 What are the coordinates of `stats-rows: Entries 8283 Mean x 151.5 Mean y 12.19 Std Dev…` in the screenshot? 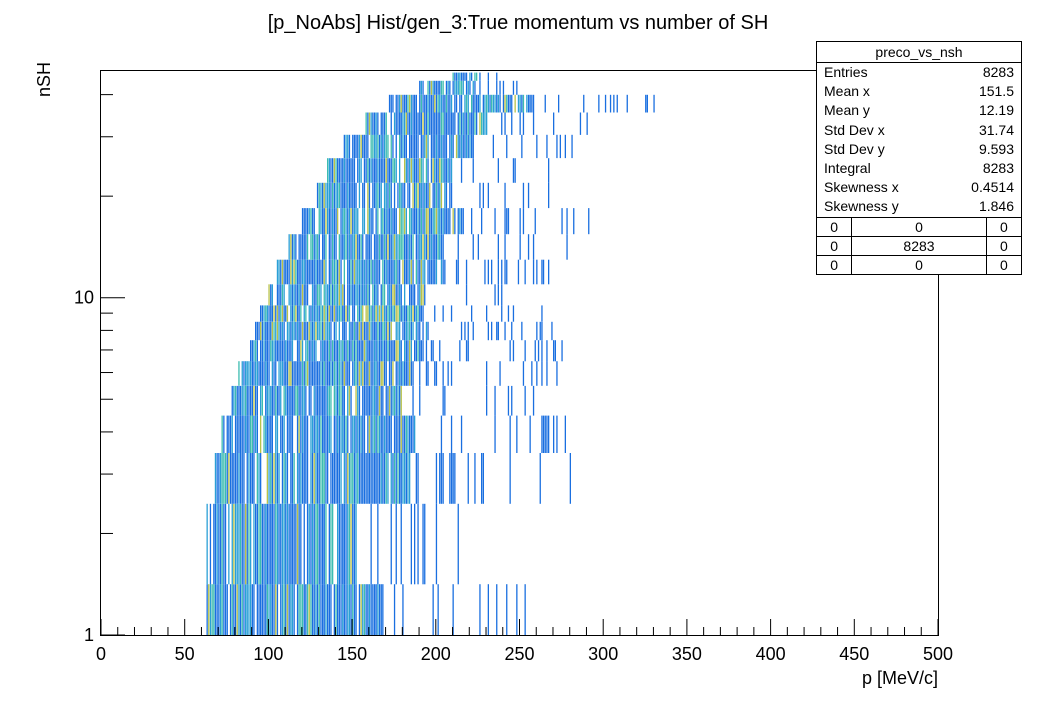 It's located at (919, 140).